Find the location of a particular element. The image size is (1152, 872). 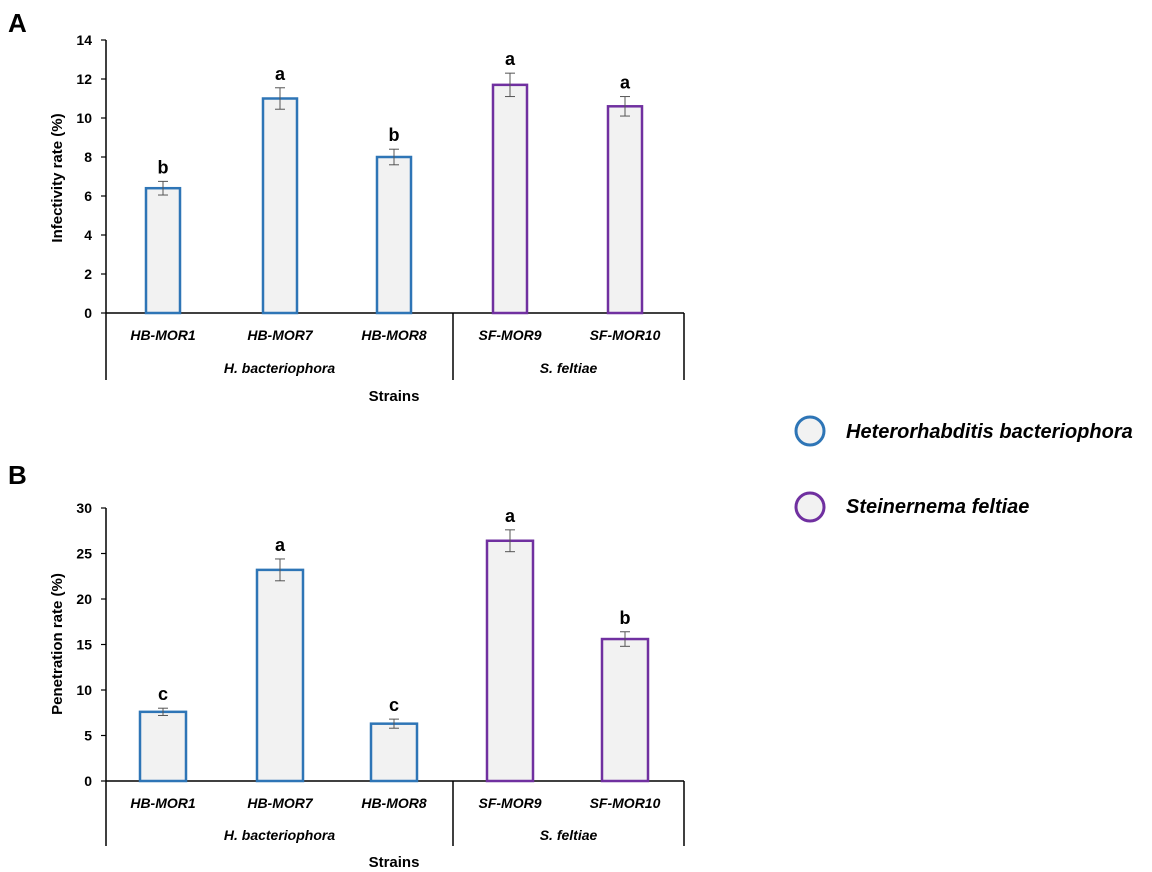

panel-a-group-label: S. feltiae is located at coordinates (569, 368).